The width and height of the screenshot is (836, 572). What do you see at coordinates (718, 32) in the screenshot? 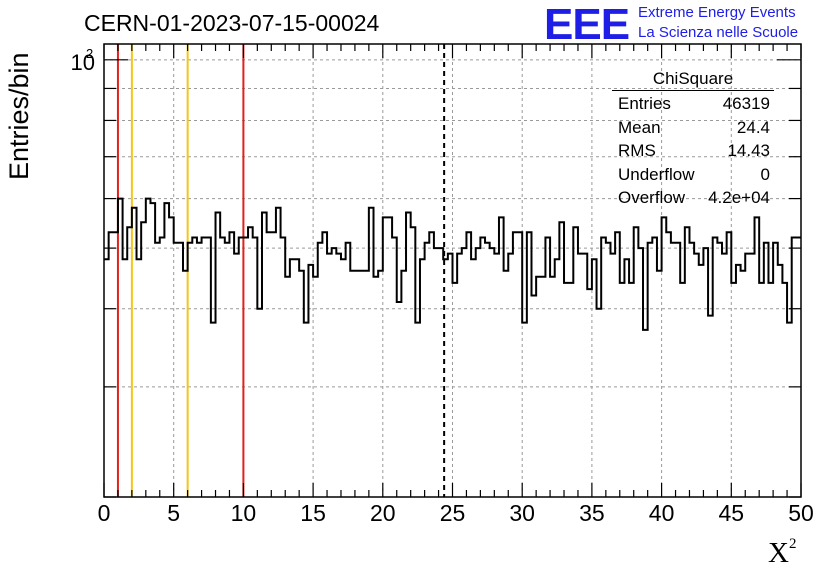
I see `logo-line-2: La Scienza nelle Scuole` at bounding box center [718, 32].